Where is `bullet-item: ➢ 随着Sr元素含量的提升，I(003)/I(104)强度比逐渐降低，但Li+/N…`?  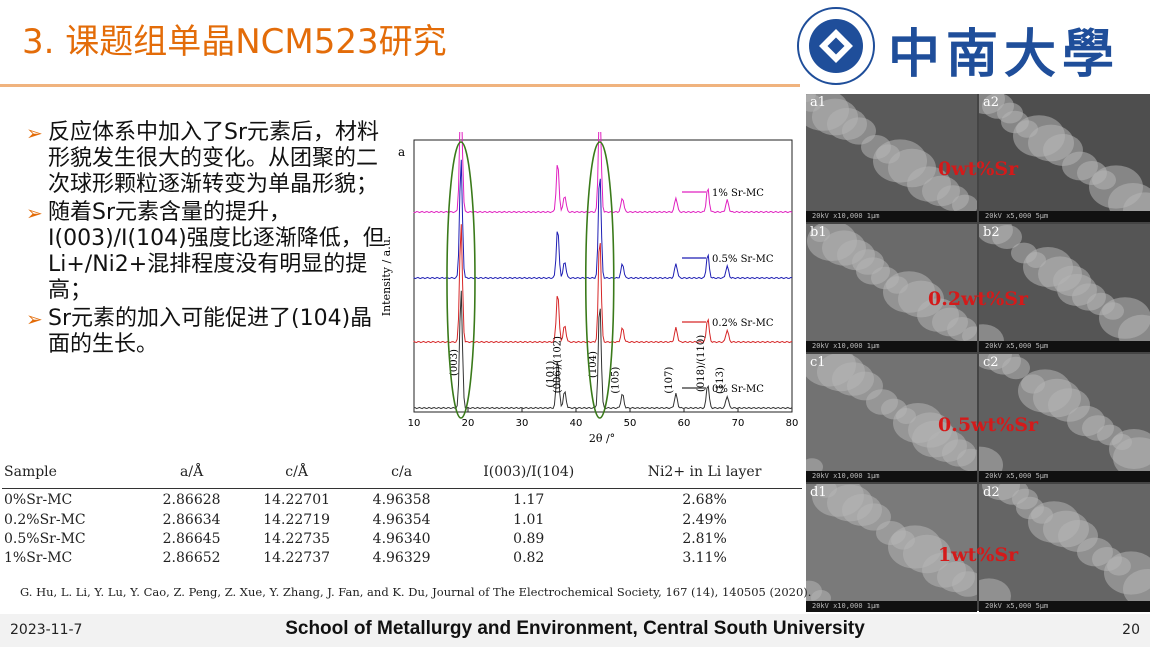 bullet-item: ➢ 随着Sr元素含量的提升，I(003)/I(104)强度比逐渐降低，但Li+/N… is located at coordinates (205, 251).